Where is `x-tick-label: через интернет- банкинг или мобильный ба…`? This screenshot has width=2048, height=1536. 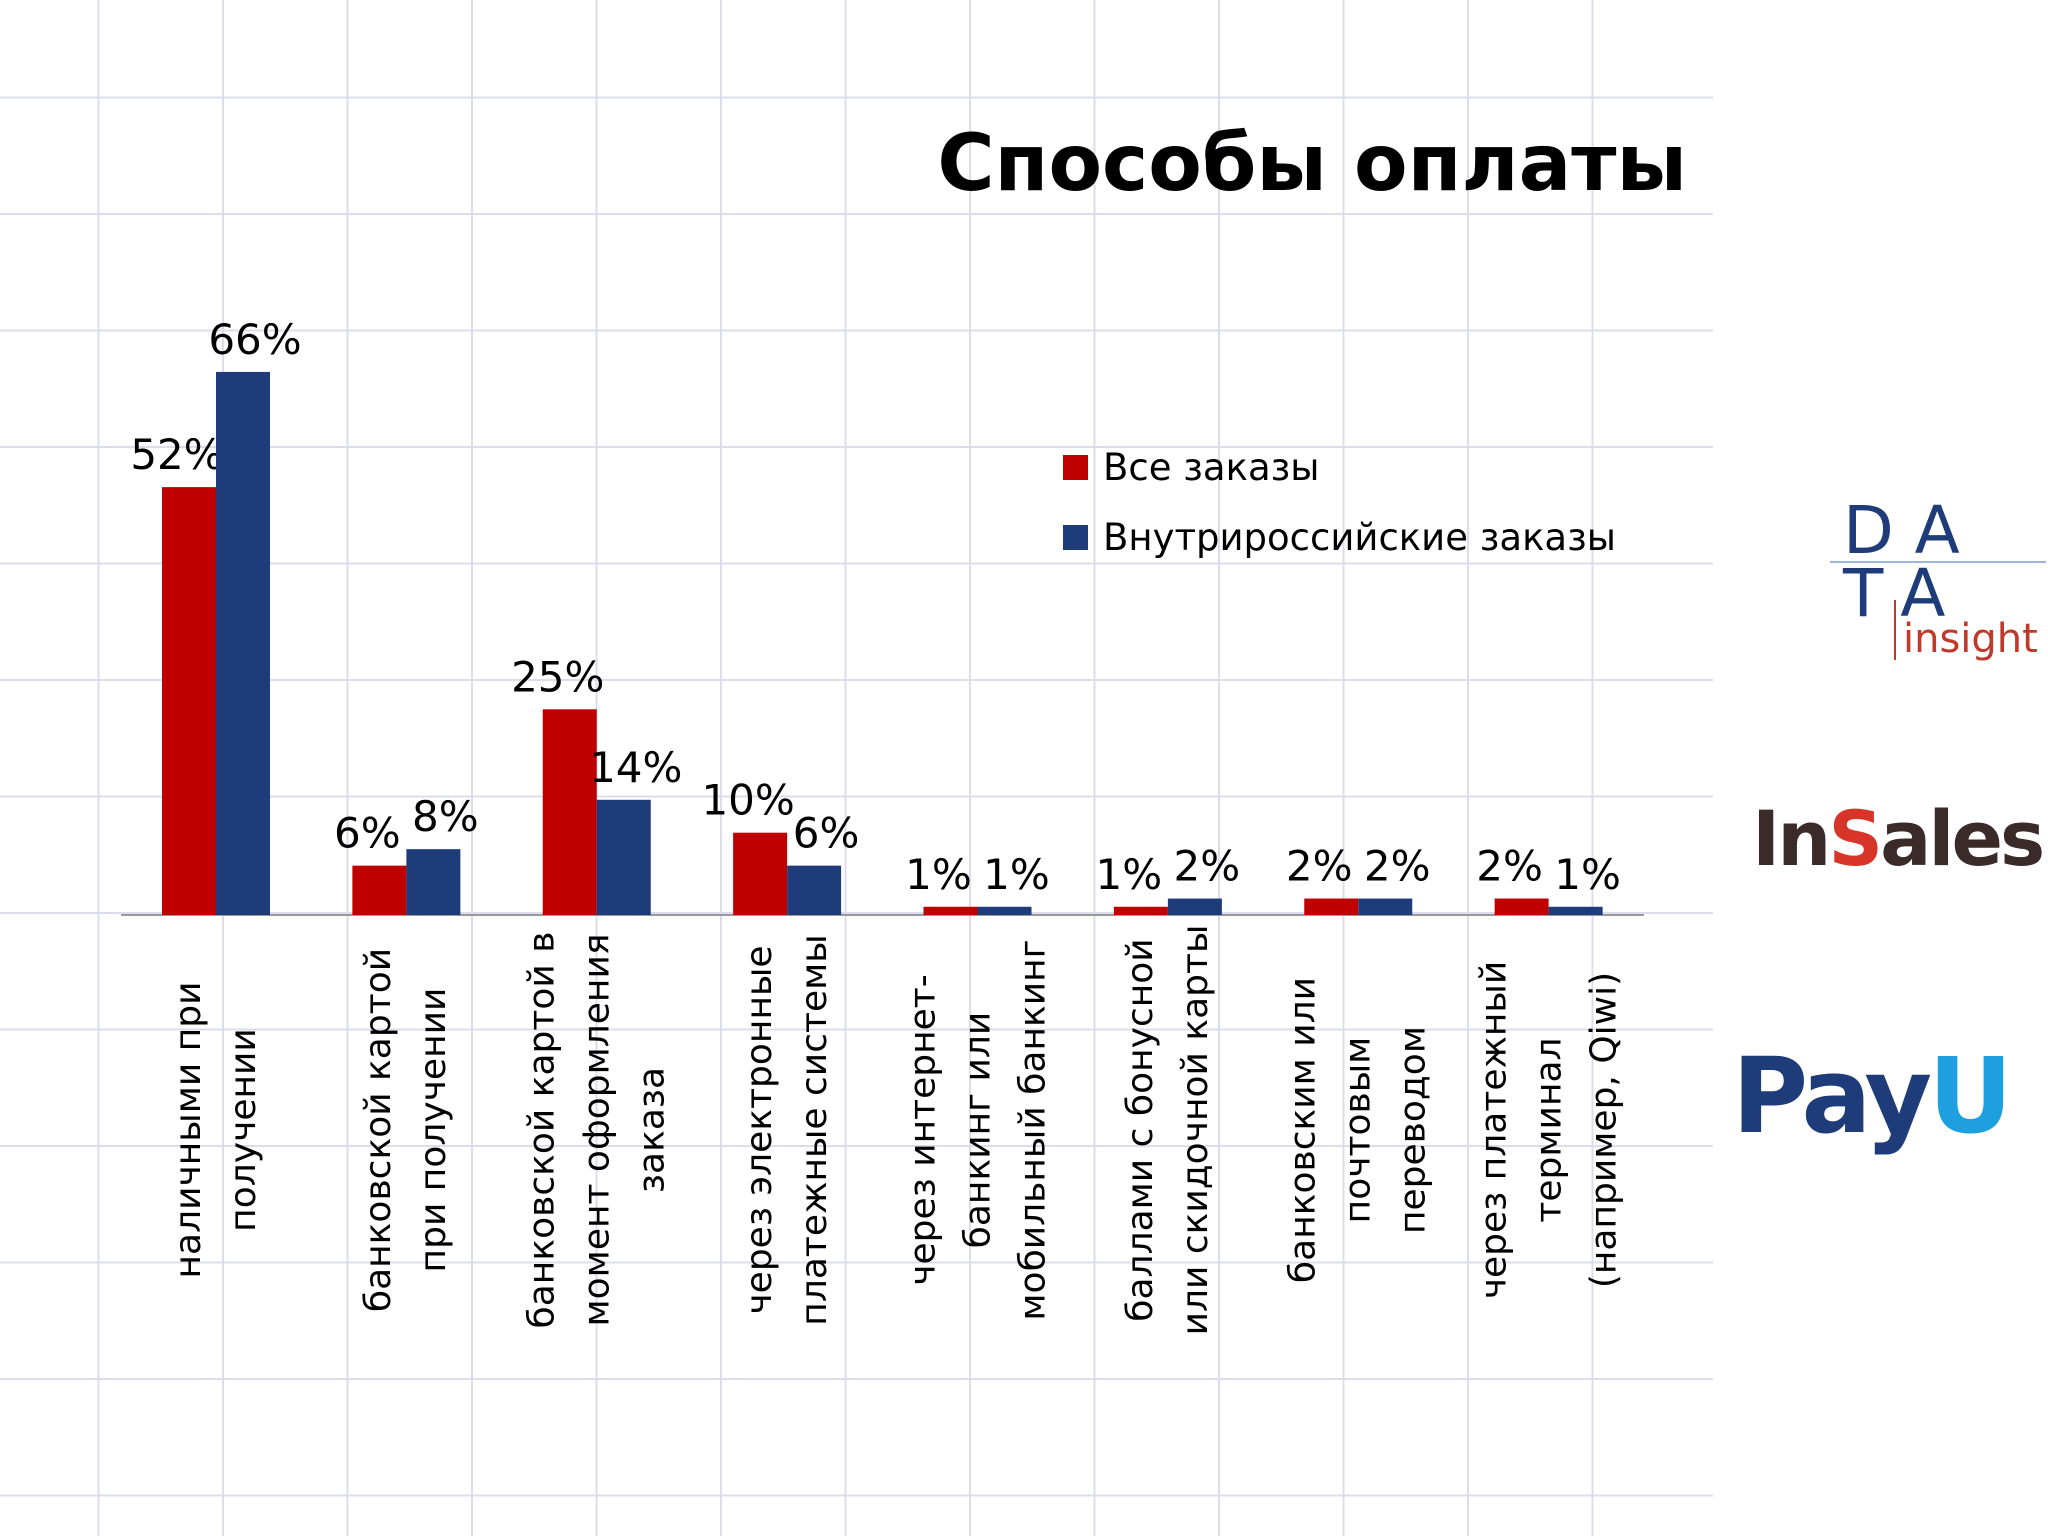
x-tick-label: через интернет- банкинг или мобильный ба… is located at coordinates (977, 1130).